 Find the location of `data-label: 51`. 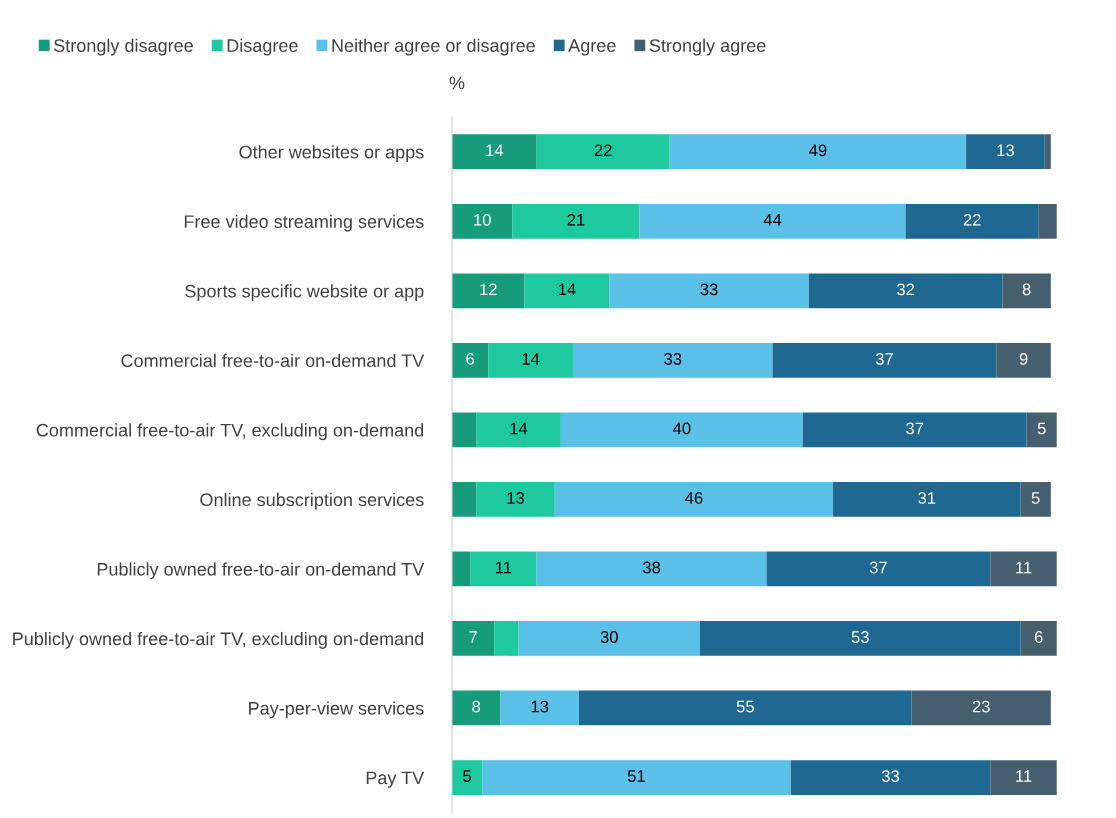

data-label: 51 is located at coordinates (636, 776).